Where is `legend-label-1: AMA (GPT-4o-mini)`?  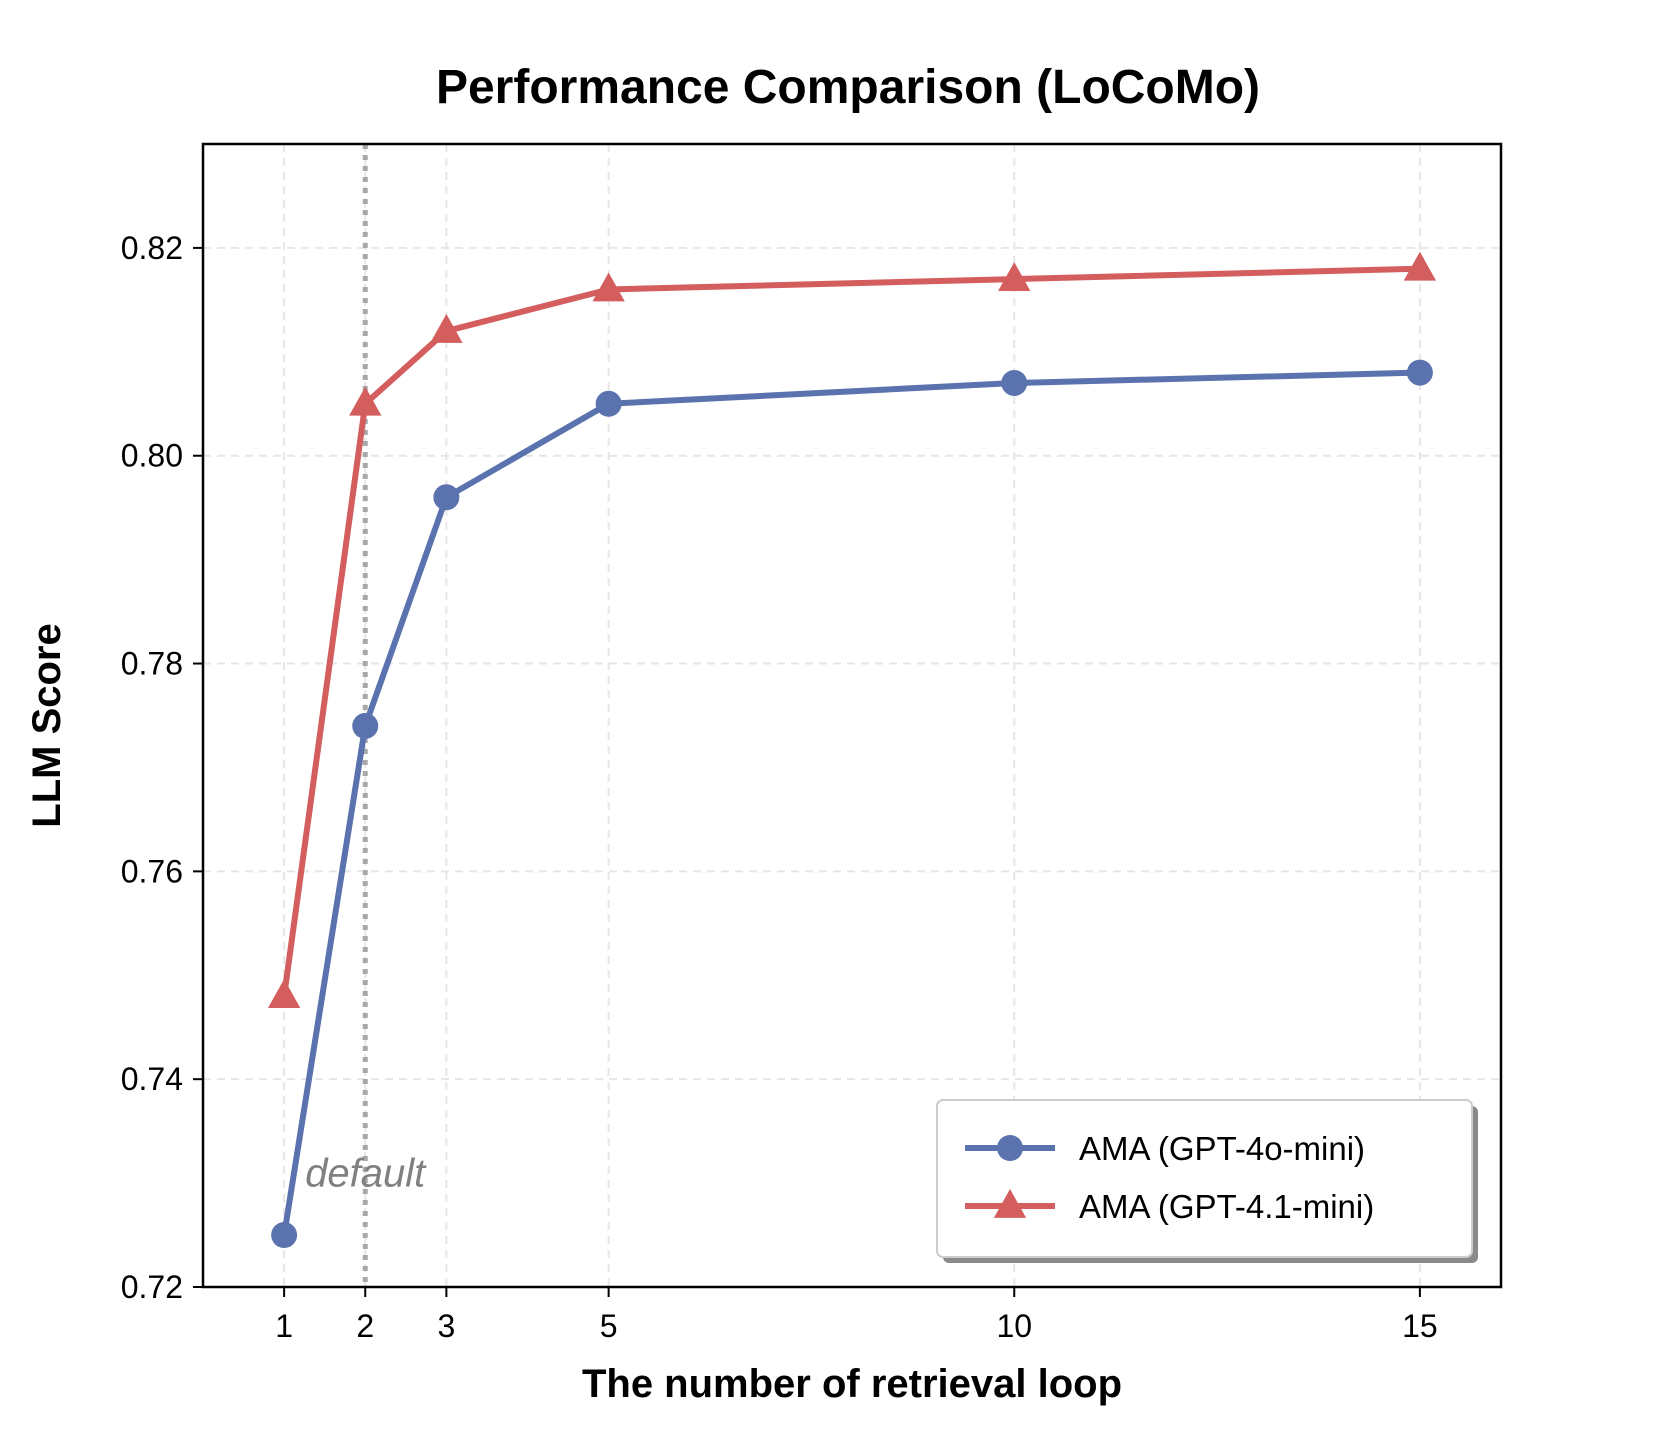 legend-label-1: AMA (GPT-4o-mini) is located at coordinates (1222, 1148).